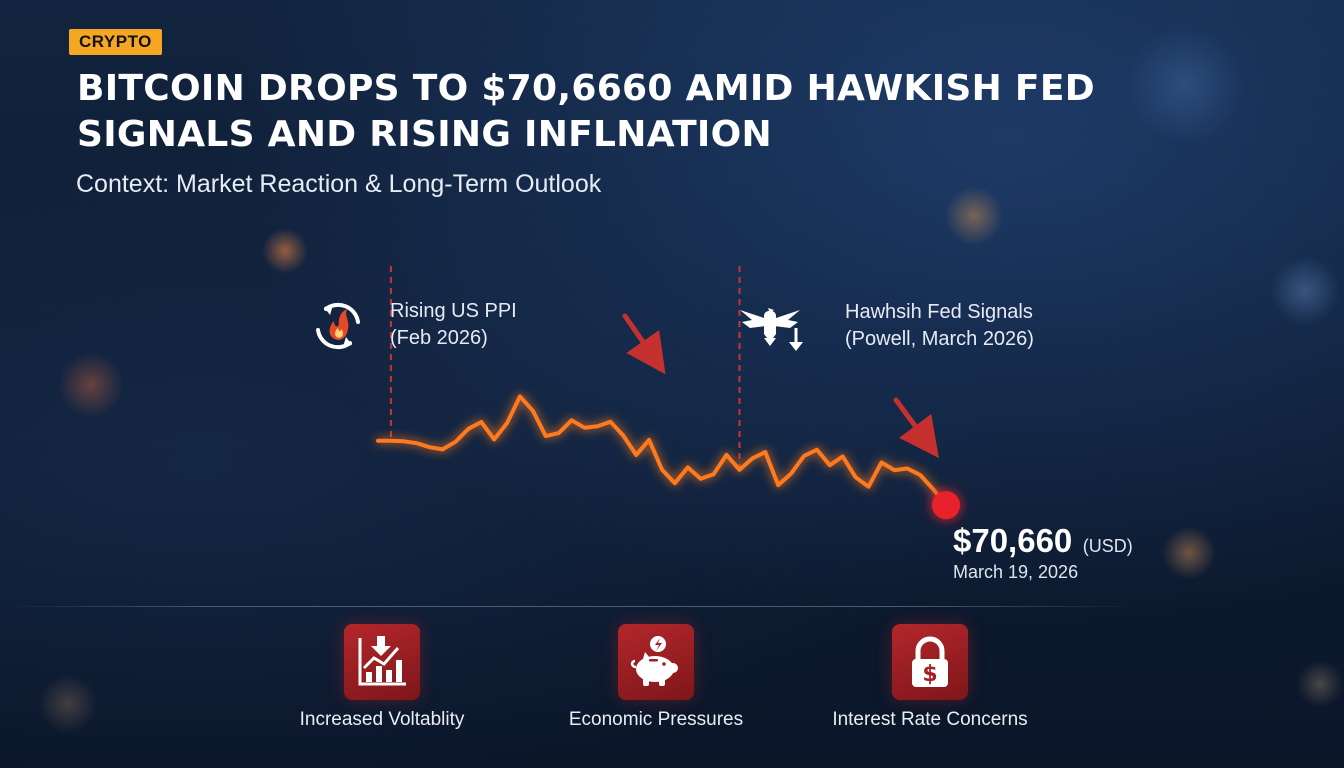 This screenshot has width=1344, height=768. I want to click on event-label-line2: (Powell, March 2026), so click(939, 339).